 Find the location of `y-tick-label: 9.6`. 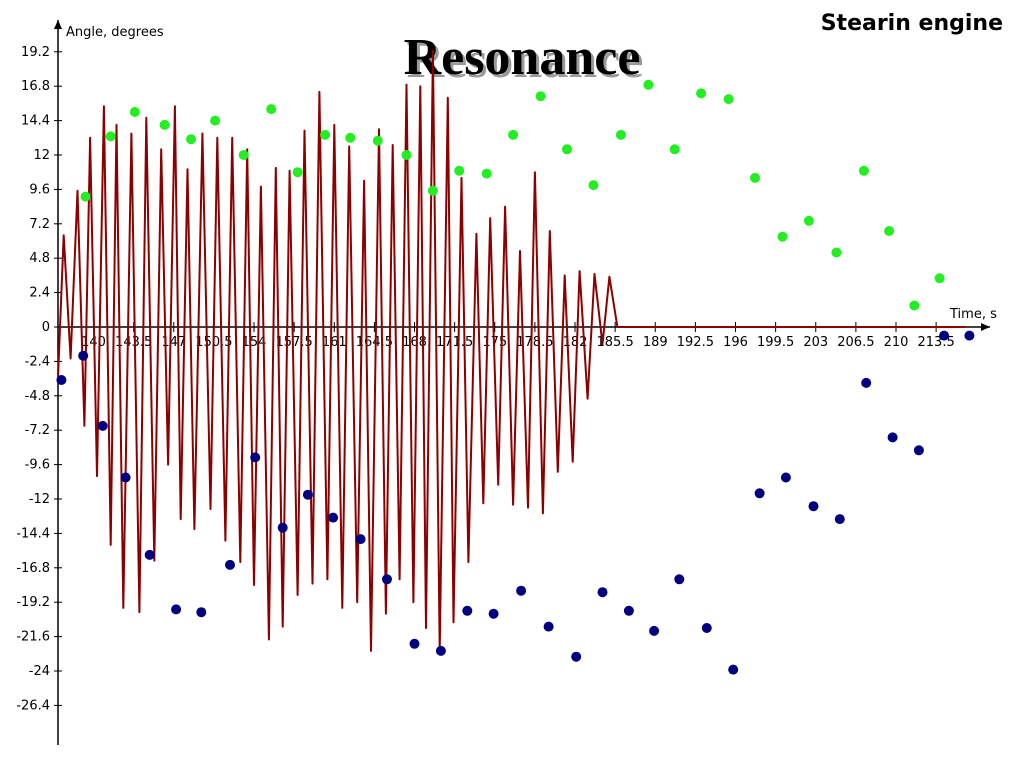

y-tick-label: 9.6 is located at coordinates (39, 189).